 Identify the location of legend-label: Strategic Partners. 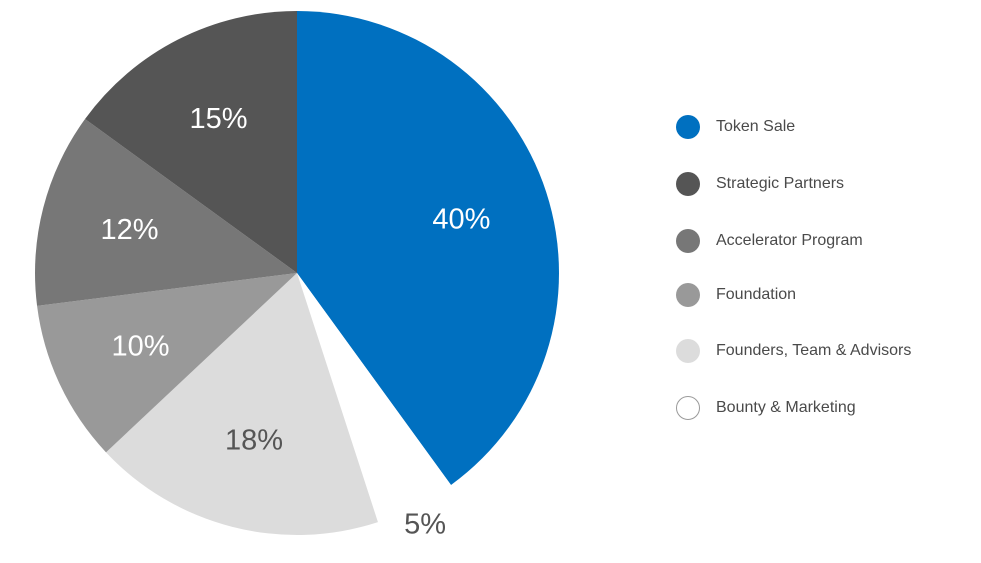
(780, 183).